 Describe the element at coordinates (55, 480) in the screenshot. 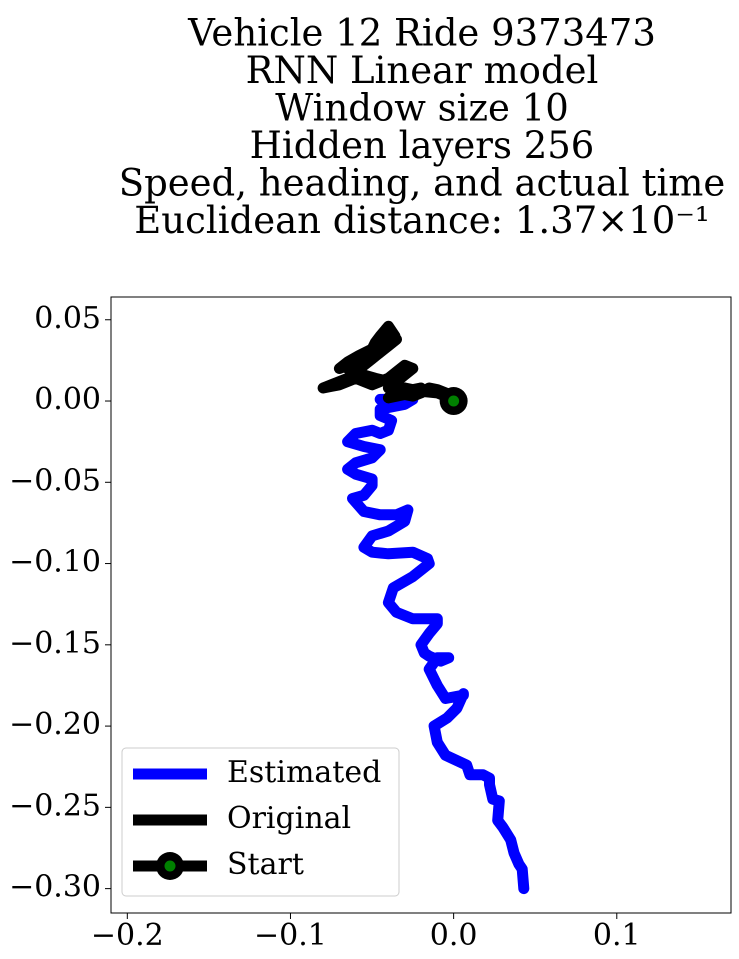

I see `y-tick-label: −0.05` at that location.